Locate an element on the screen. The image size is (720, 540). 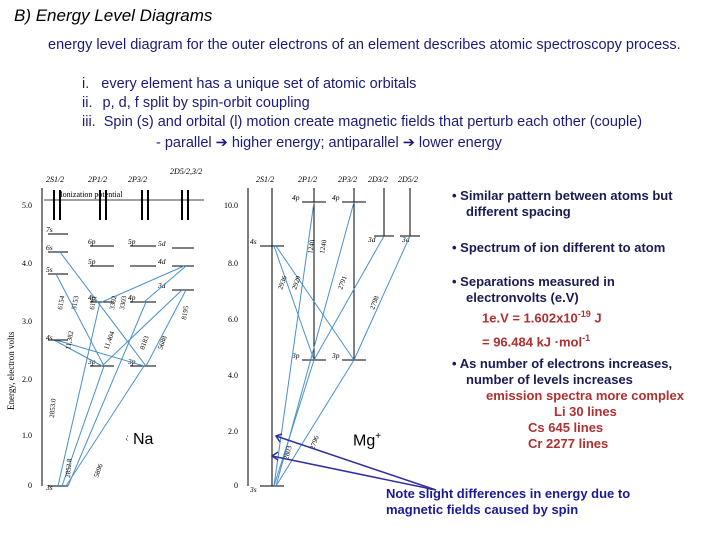
level-label: 7s is located at coordinates (49, 229).